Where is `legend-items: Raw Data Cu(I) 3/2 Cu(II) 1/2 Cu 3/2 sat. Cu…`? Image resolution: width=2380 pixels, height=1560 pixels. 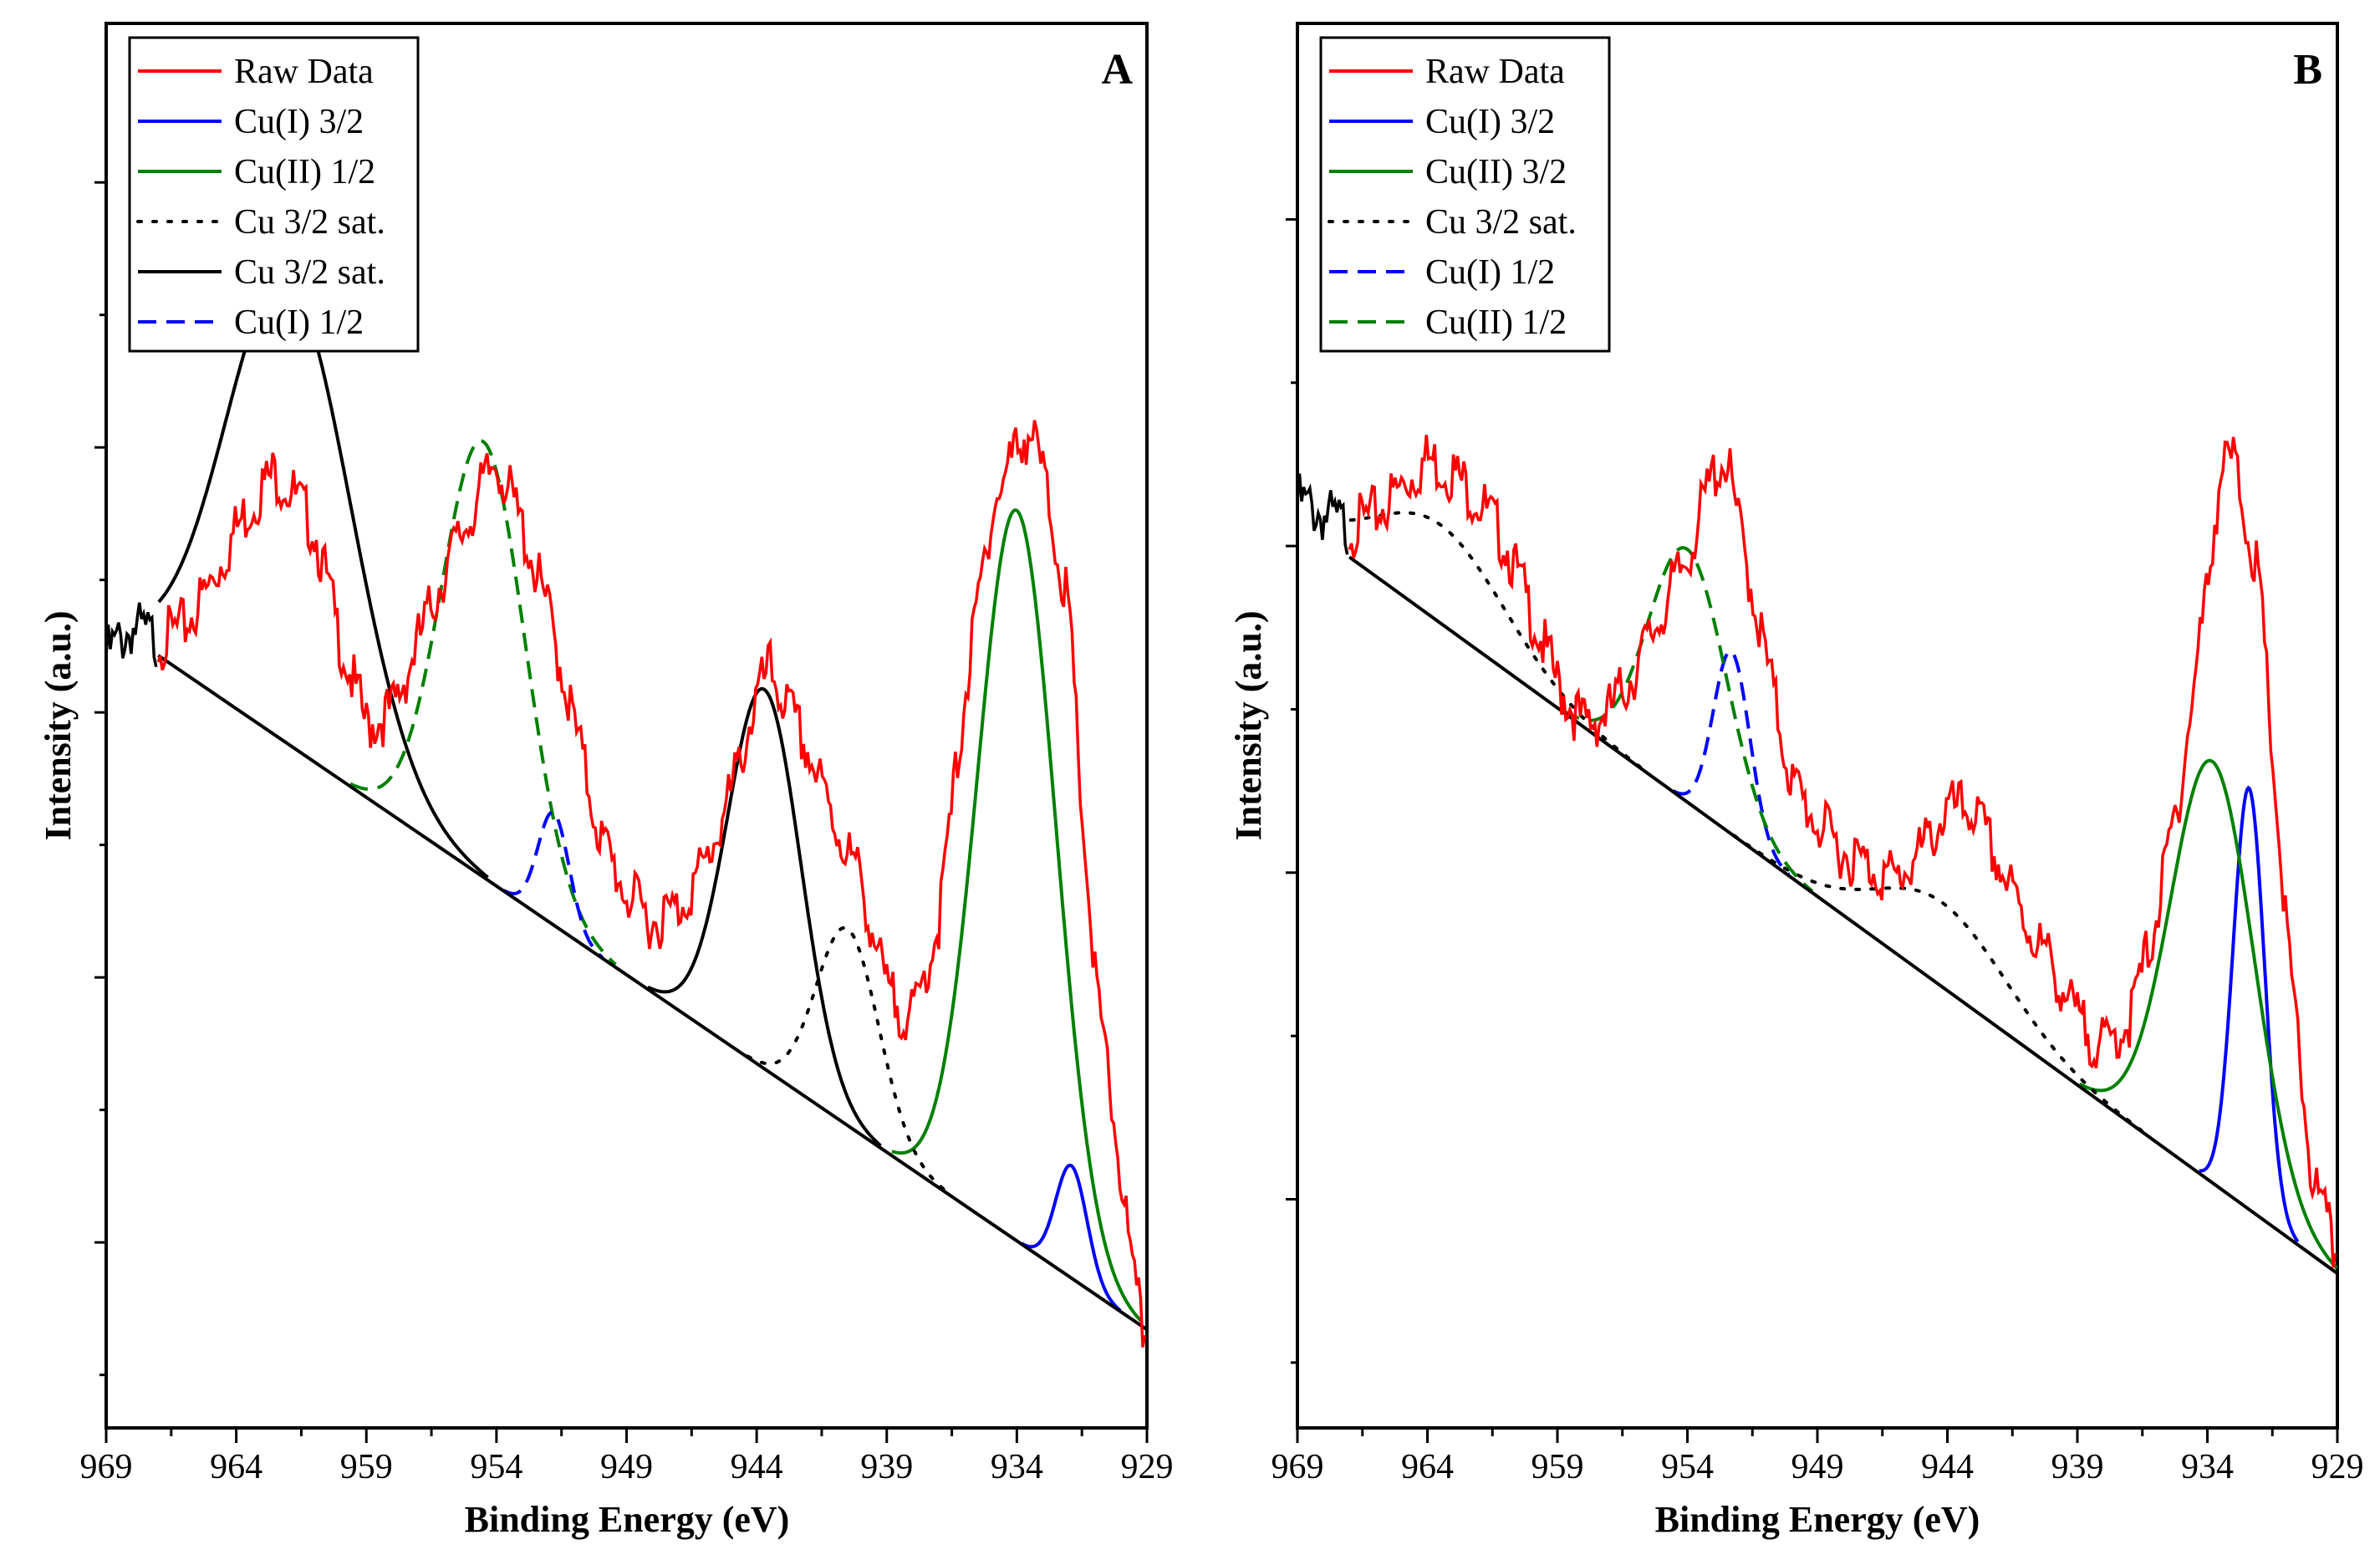 legend-items: Raw Data Cu(I) 3/2 Cu(II) 1/2 Cu 3/2 sat. Cu… is located at coordinates (260, 197).